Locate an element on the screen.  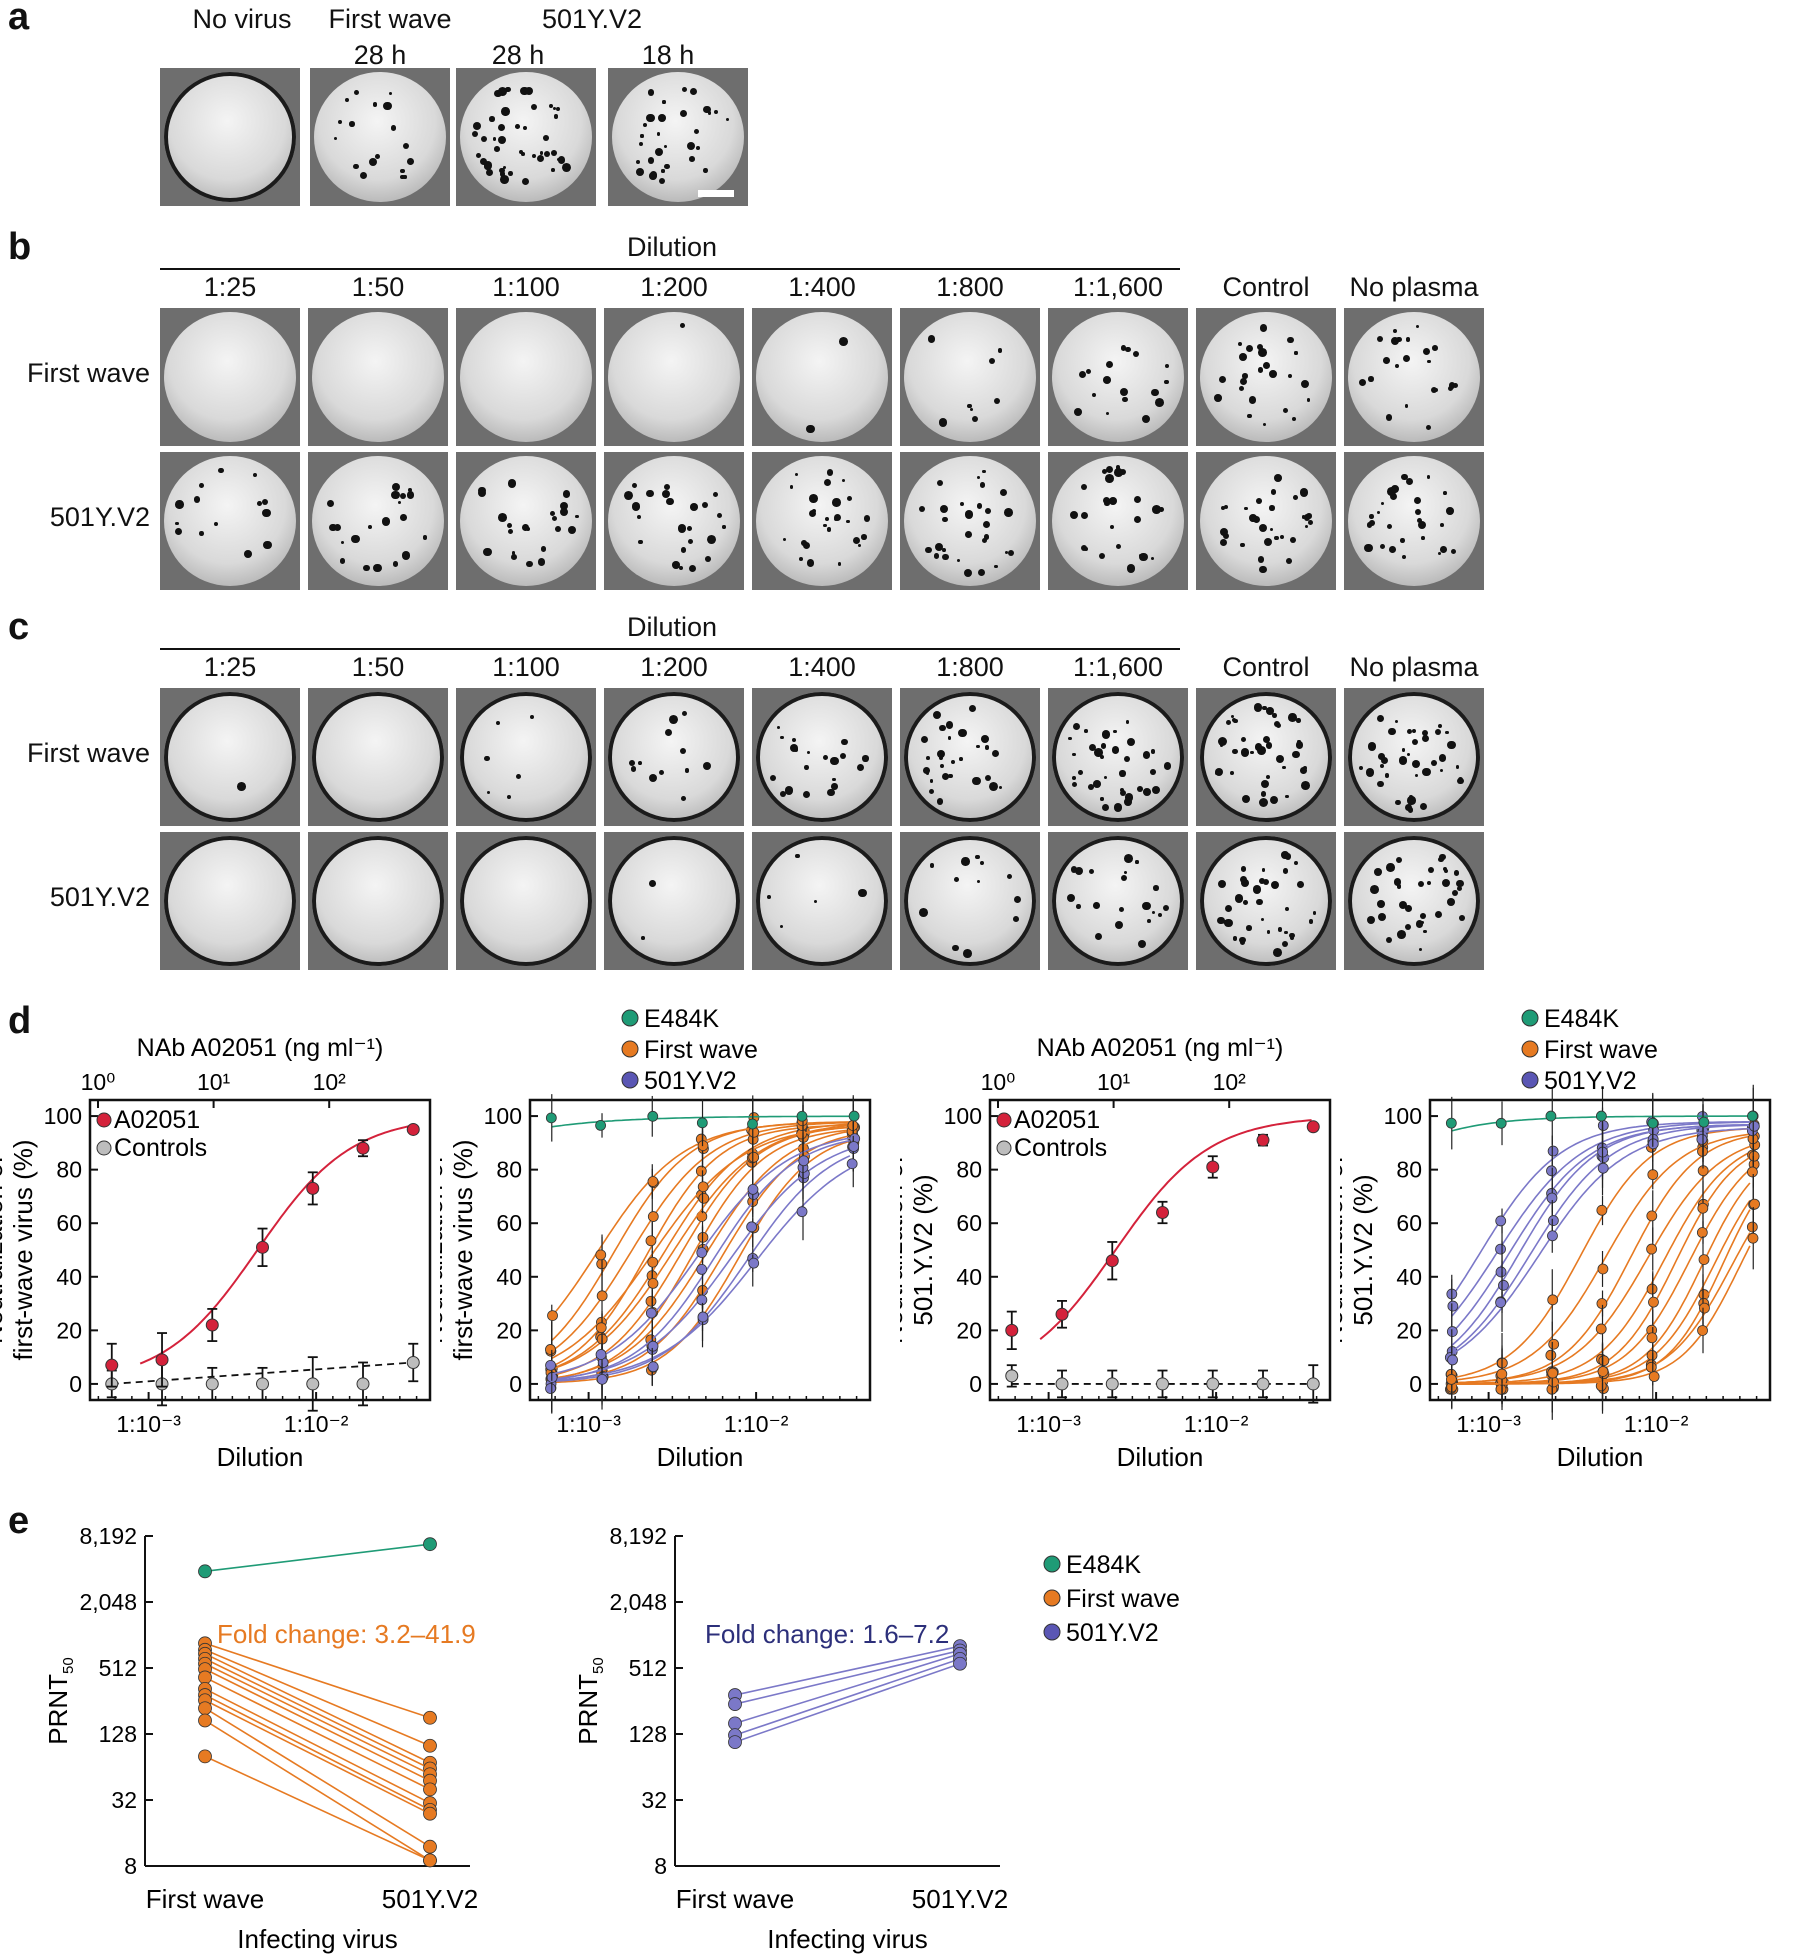
y-tick-label: 80 is located at coordinates (1409, 1170).